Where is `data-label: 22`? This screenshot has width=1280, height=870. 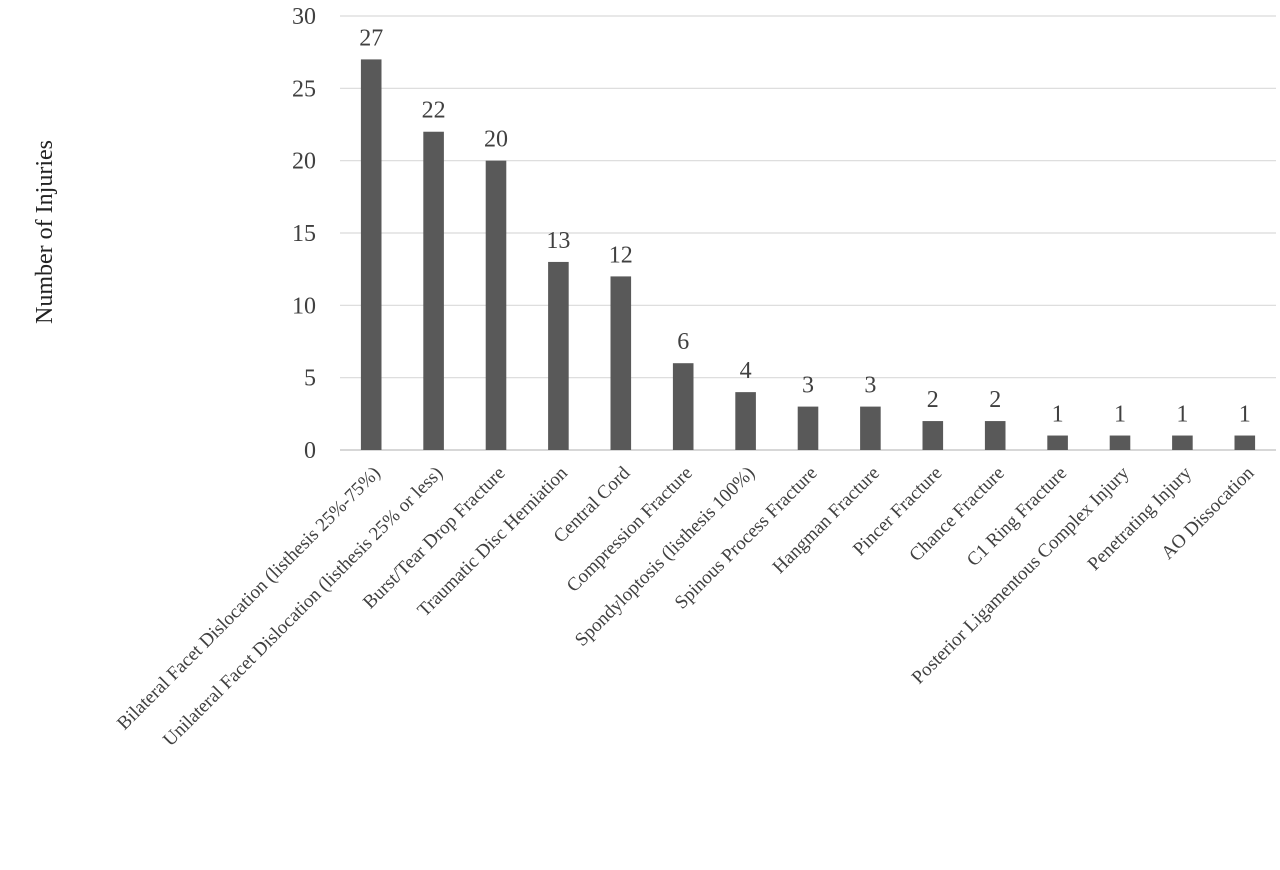 data-label: 22 is located at coordinates (434, 111).